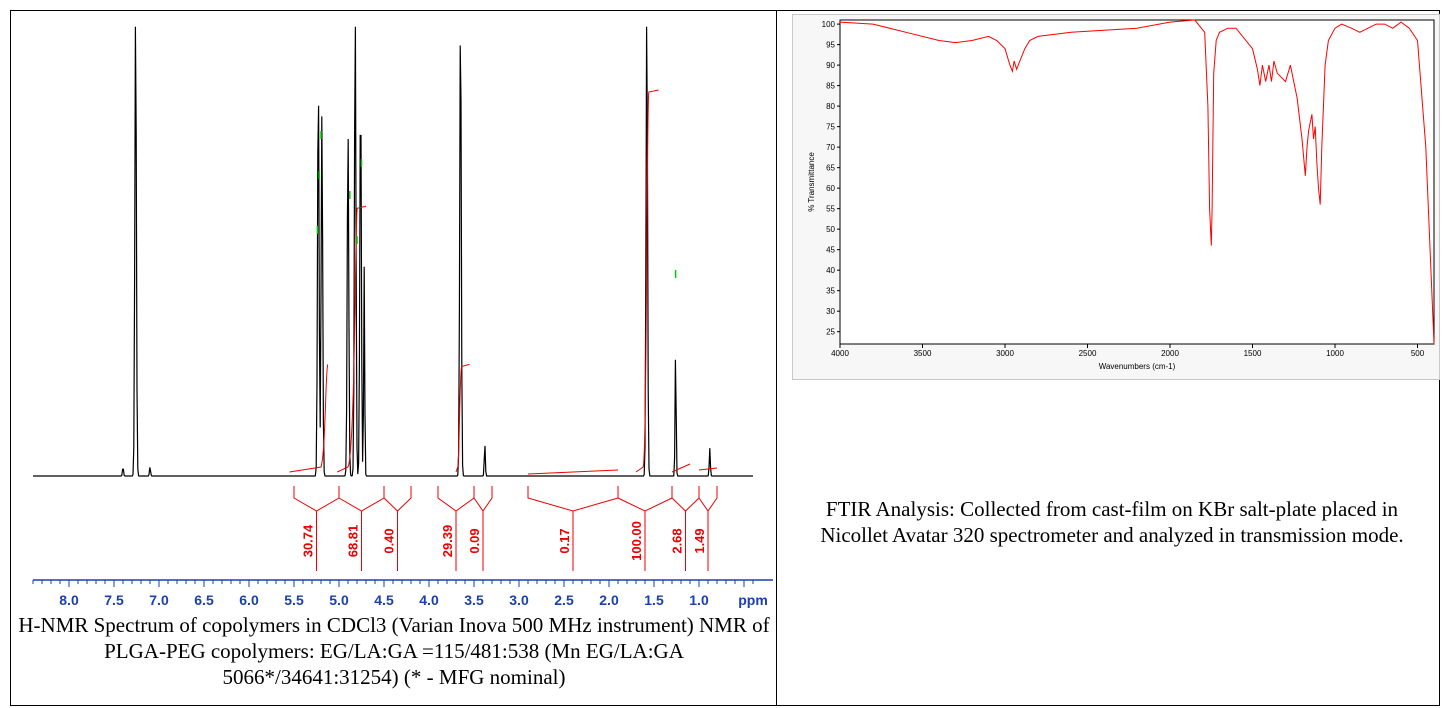 The height and width of the screenshot is (708, 1452). I want to click on ftir-x-tick-label: 4000, so click(840, 353).